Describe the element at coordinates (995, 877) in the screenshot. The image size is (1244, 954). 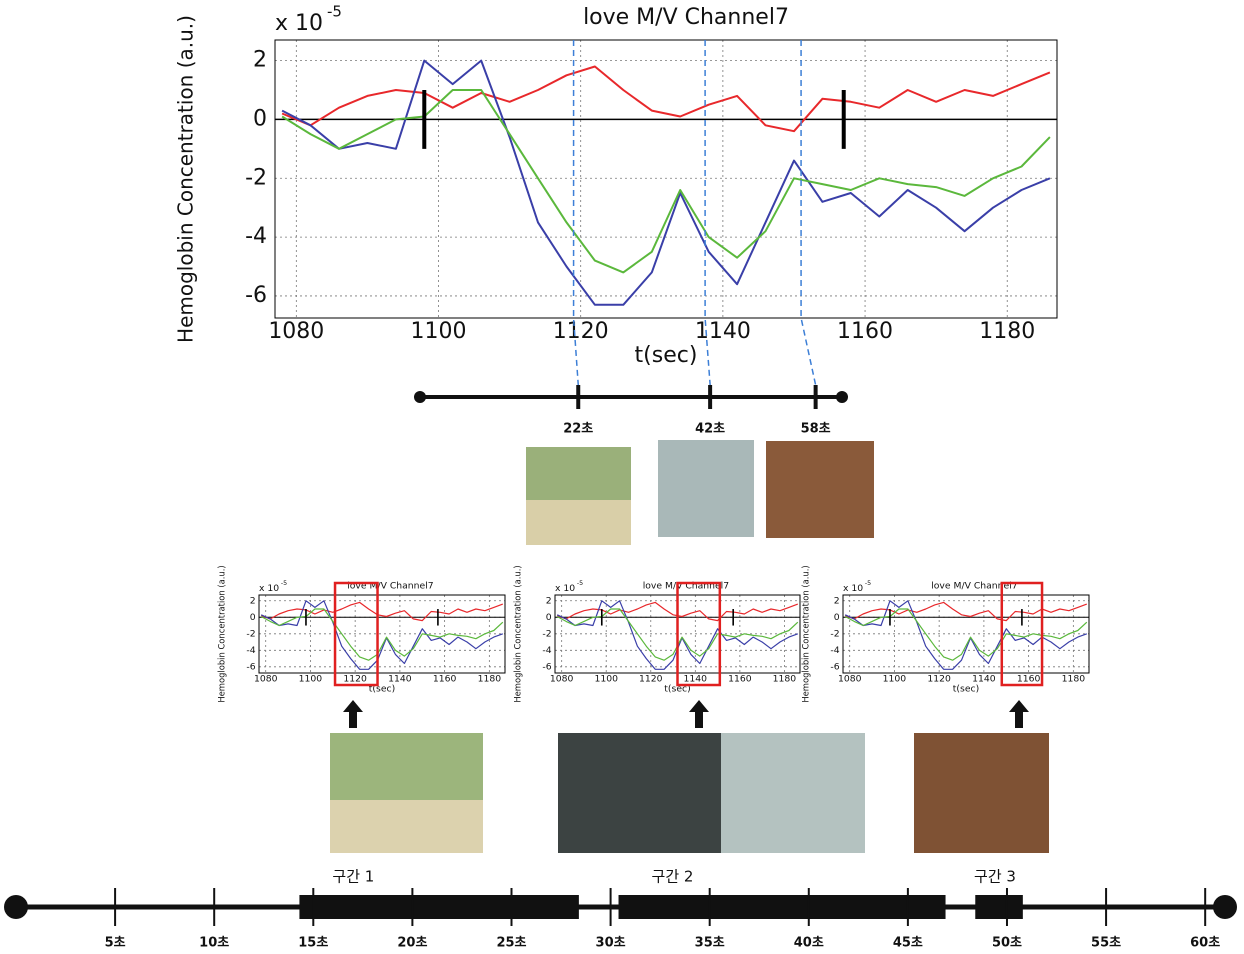
I see `section-label: 구간 3` at that location.